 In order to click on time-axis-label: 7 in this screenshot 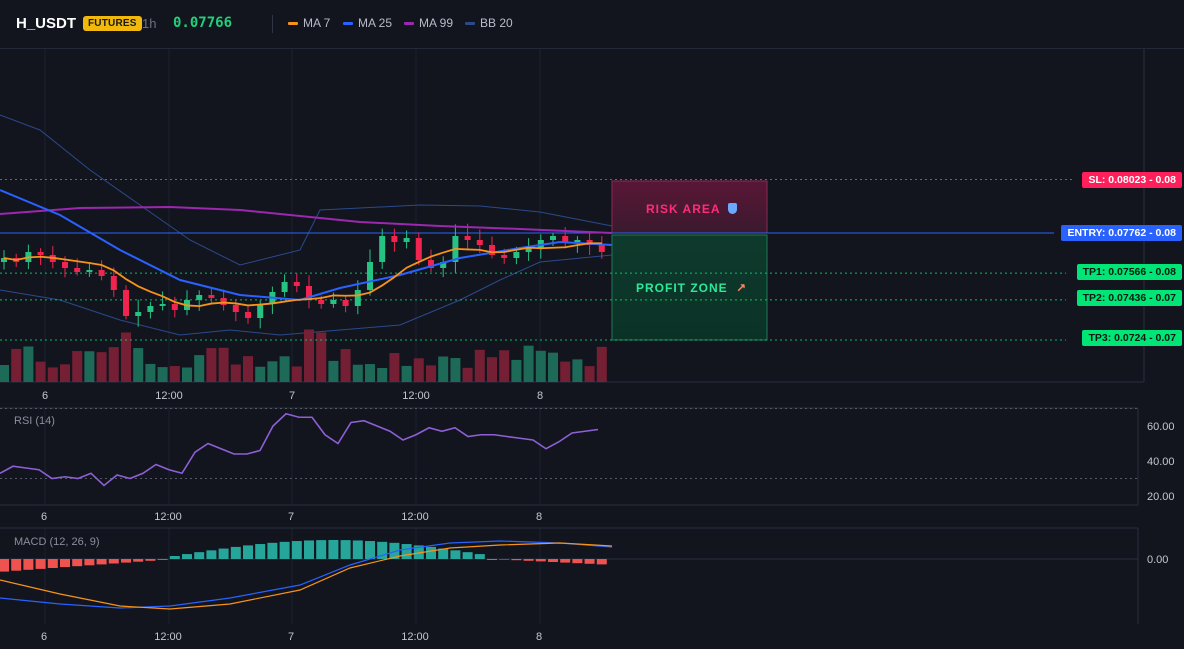, I will do `click(291, 517)`.